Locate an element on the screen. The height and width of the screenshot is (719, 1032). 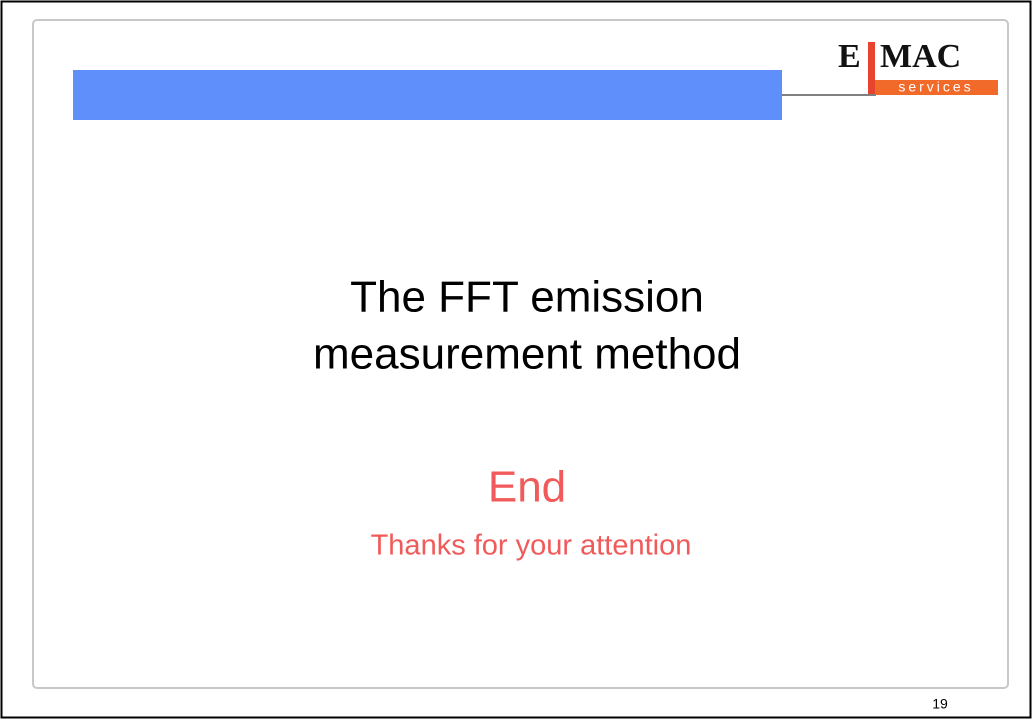
logo: E MAC services is located at coordinates (918, 66).